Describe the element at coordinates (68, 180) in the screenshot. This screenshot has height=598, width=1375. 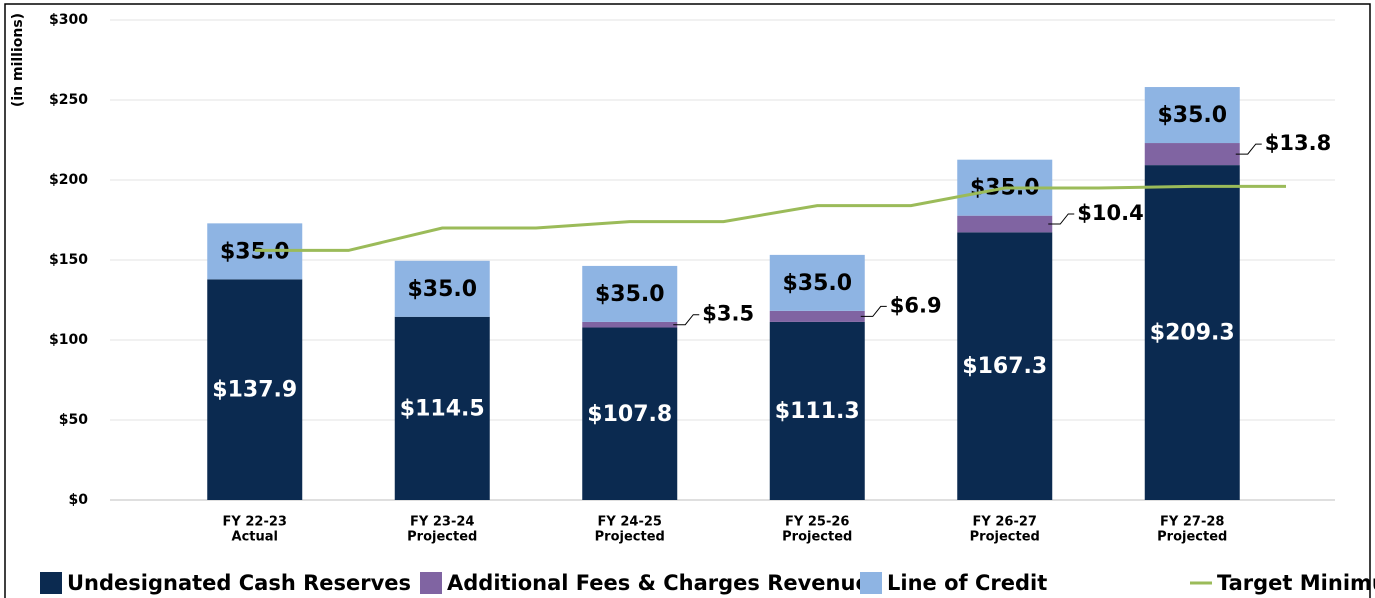
I see `y-tick-label: $200` at that location.